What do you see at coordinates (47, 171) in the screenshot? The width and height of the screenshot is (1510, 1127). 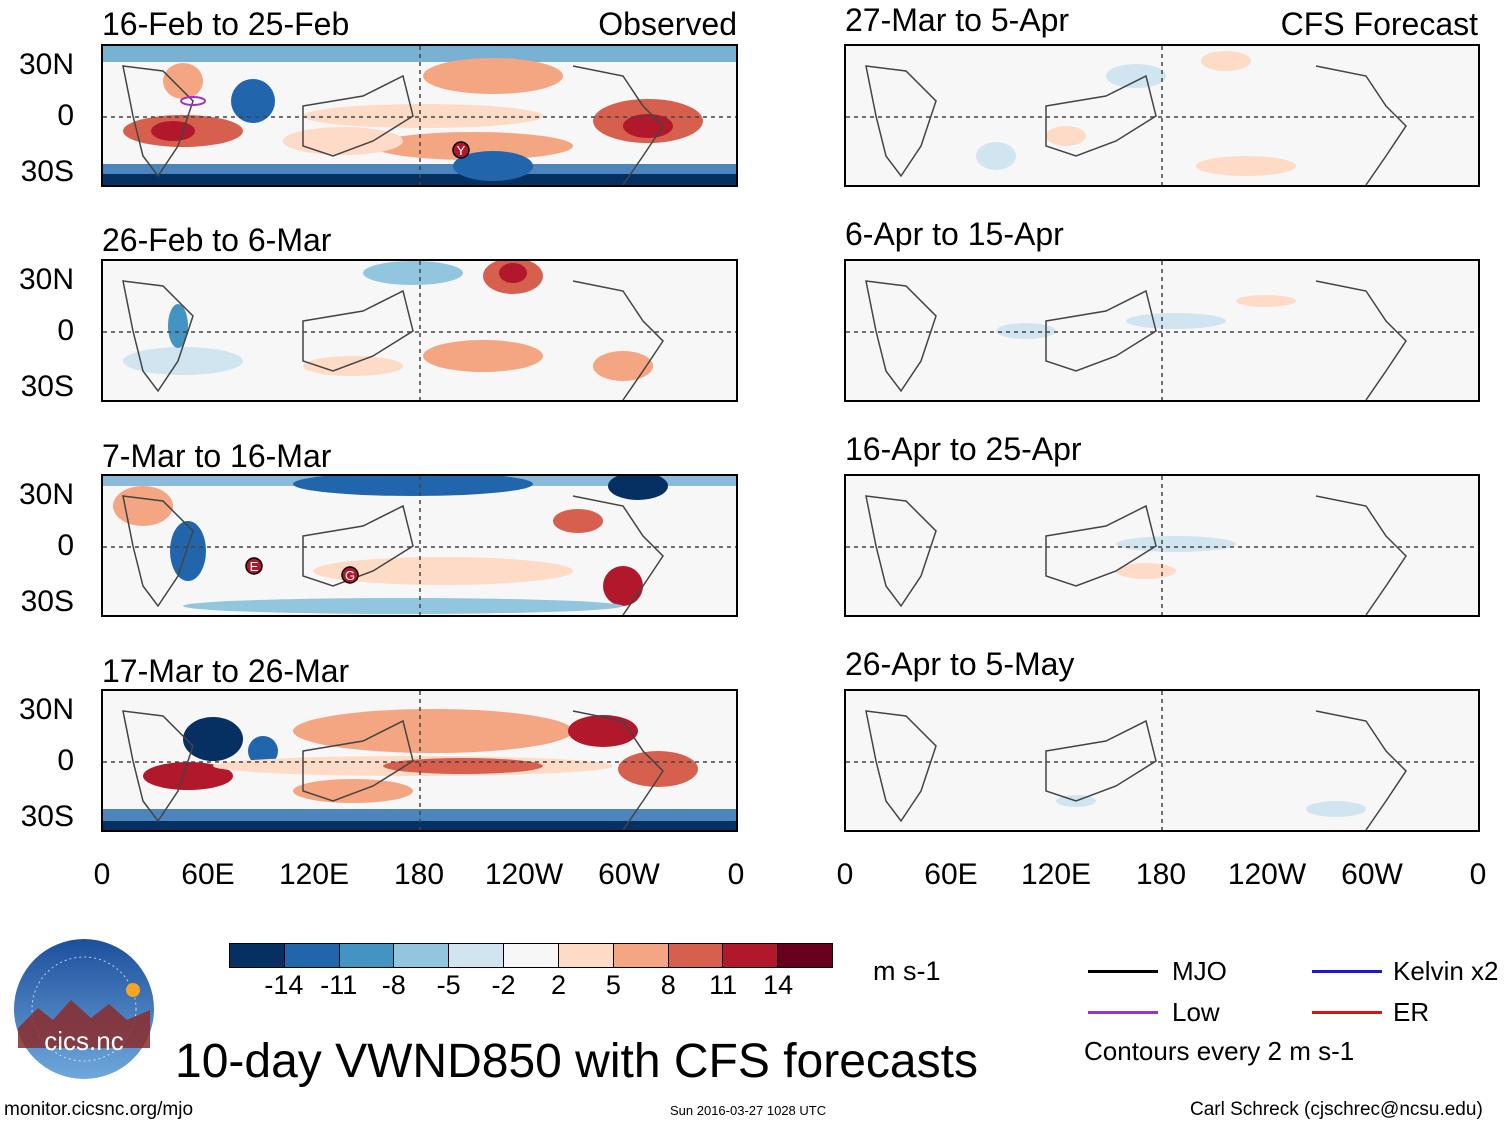 I see `lat-label-30s-1: 30S` at bounding box center [47, 171].